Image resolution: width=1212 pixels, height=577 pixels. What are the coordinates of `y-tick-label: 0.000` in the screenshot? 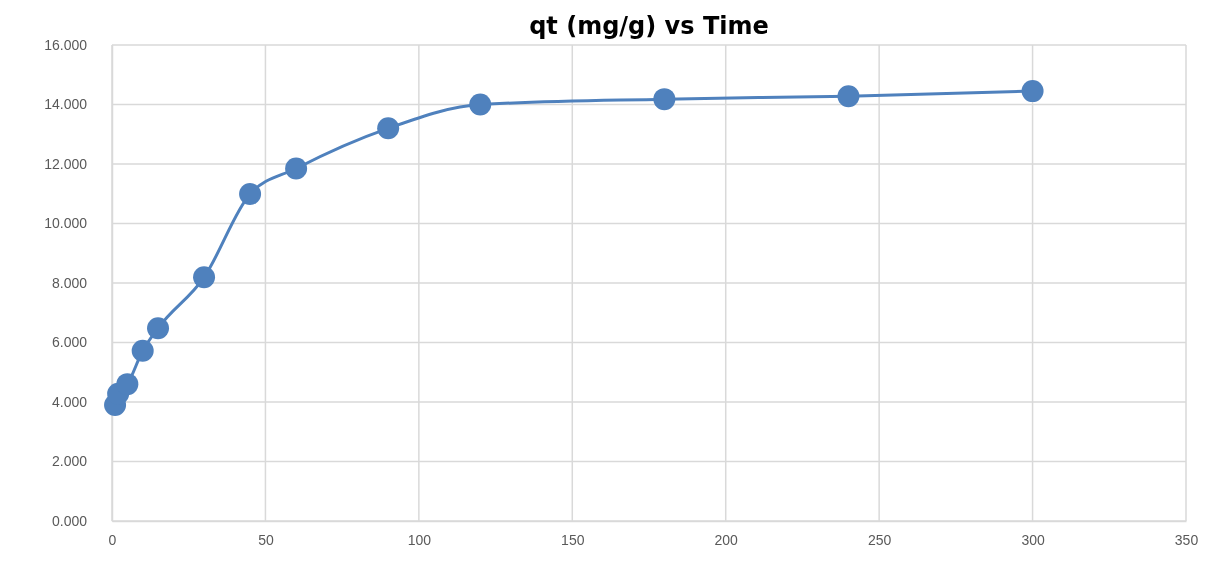 It's located at (69, 520).